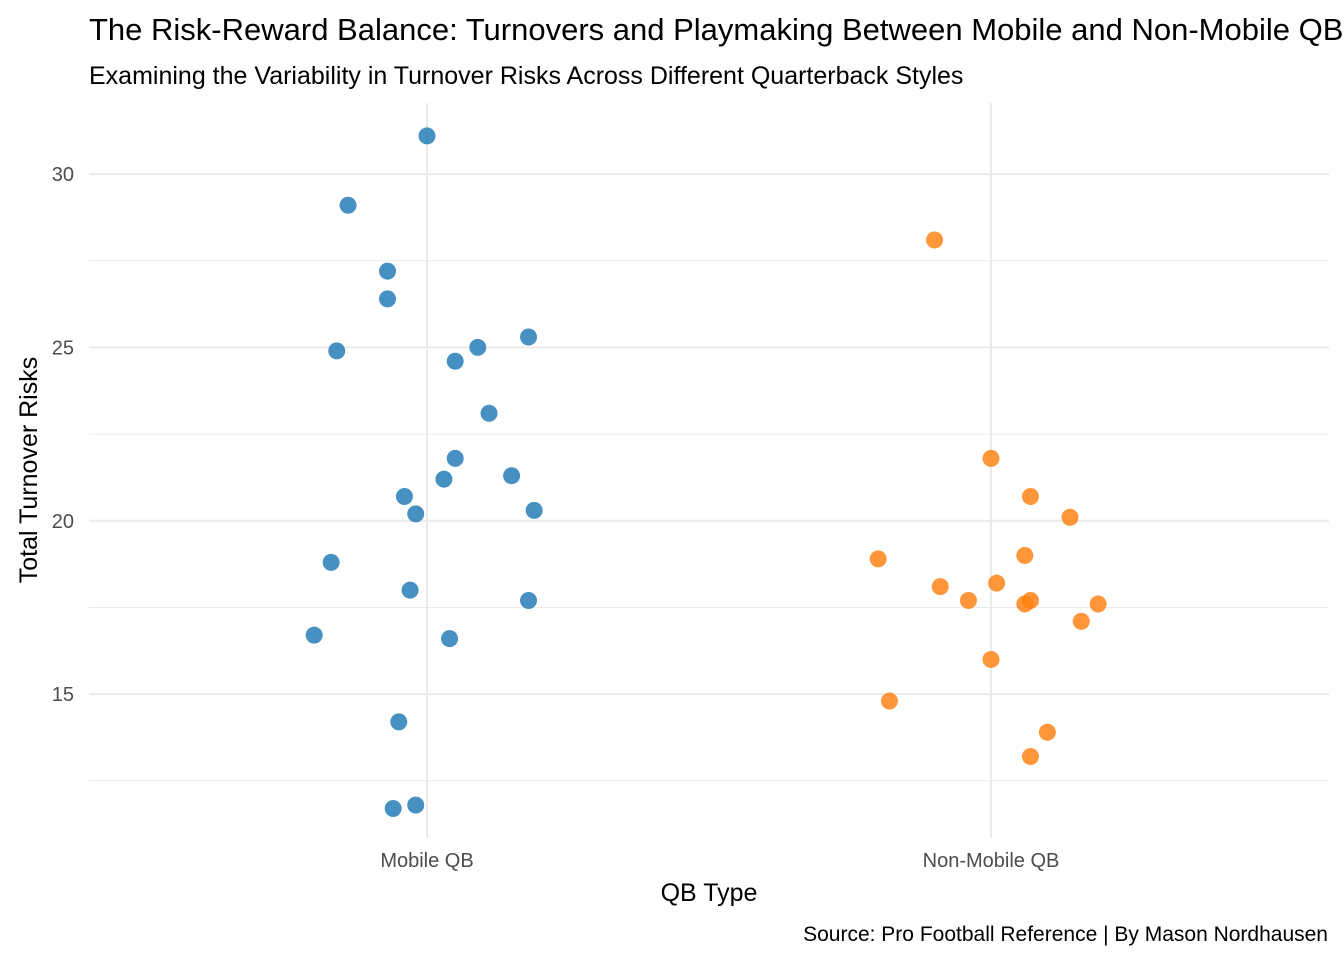 The image size is (1344, 960). What do you see at coordinates (63, 695) in the screenshot?
I see `y-tick-label-15: 15` at bounding box center [63, 695].